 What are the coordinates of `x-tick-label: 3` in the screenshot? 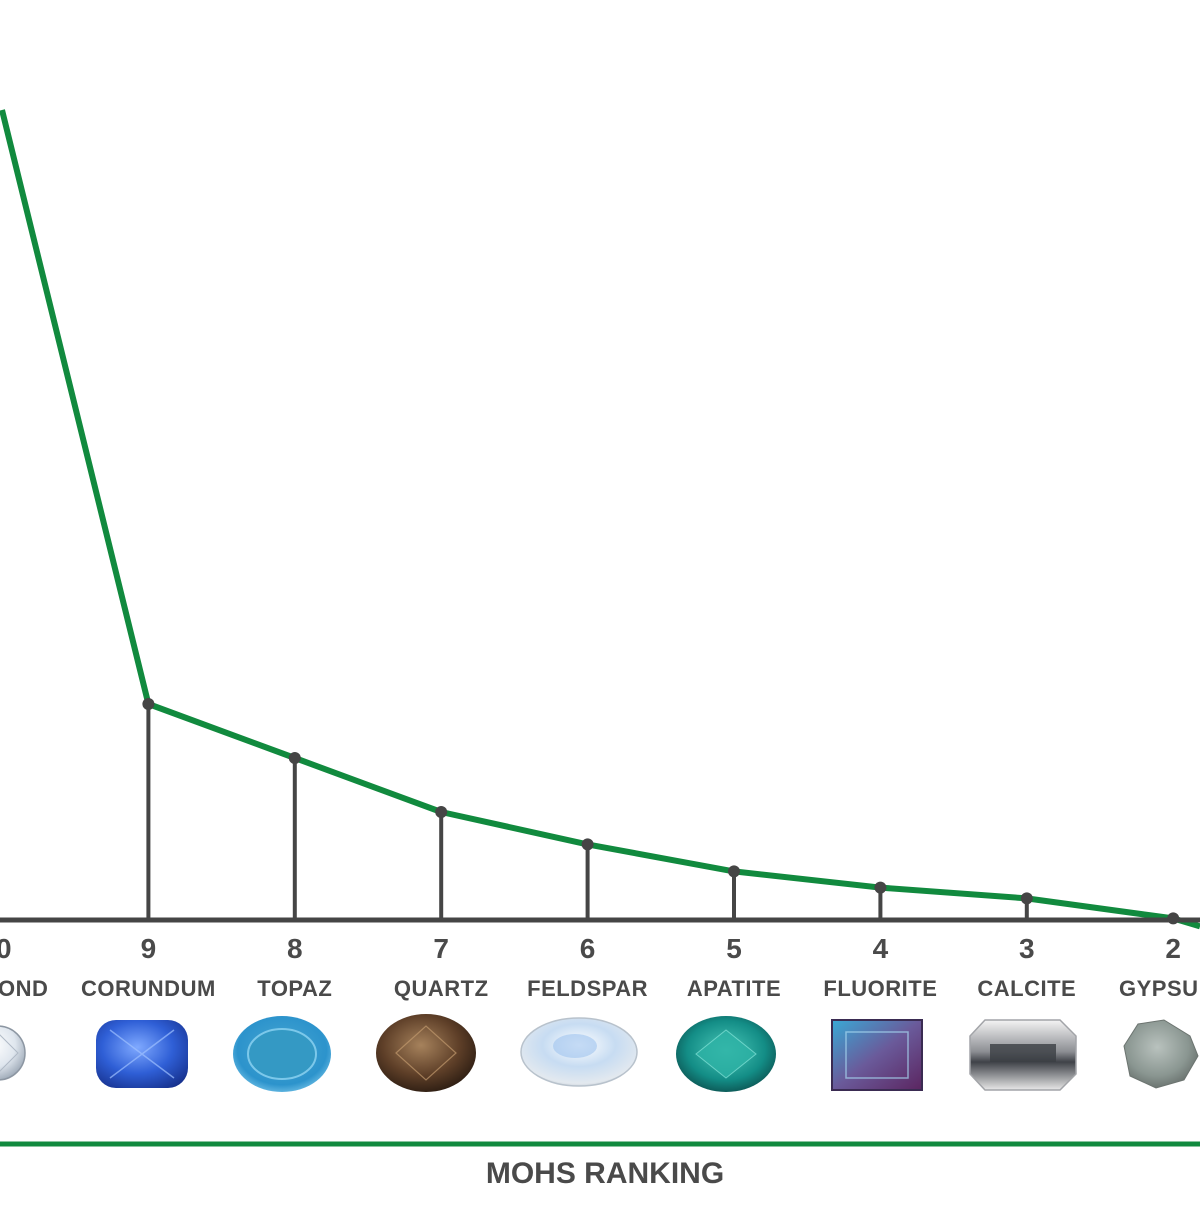 It's located at (1027, 948).